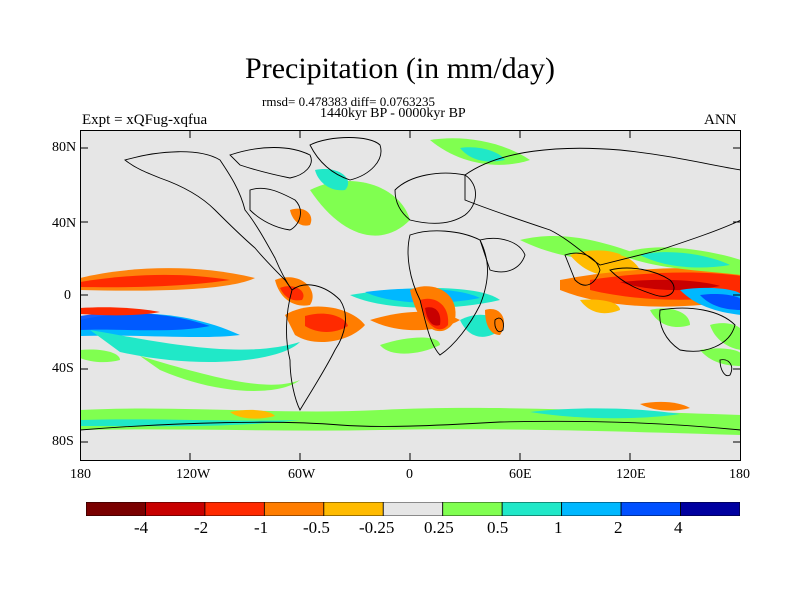 The height and width of the screenshot is (600, 800). What do you see at coordinates (64, 223) in the screenshot?
I see `y-tick-label: 40N` at bounding box center [64, 223].